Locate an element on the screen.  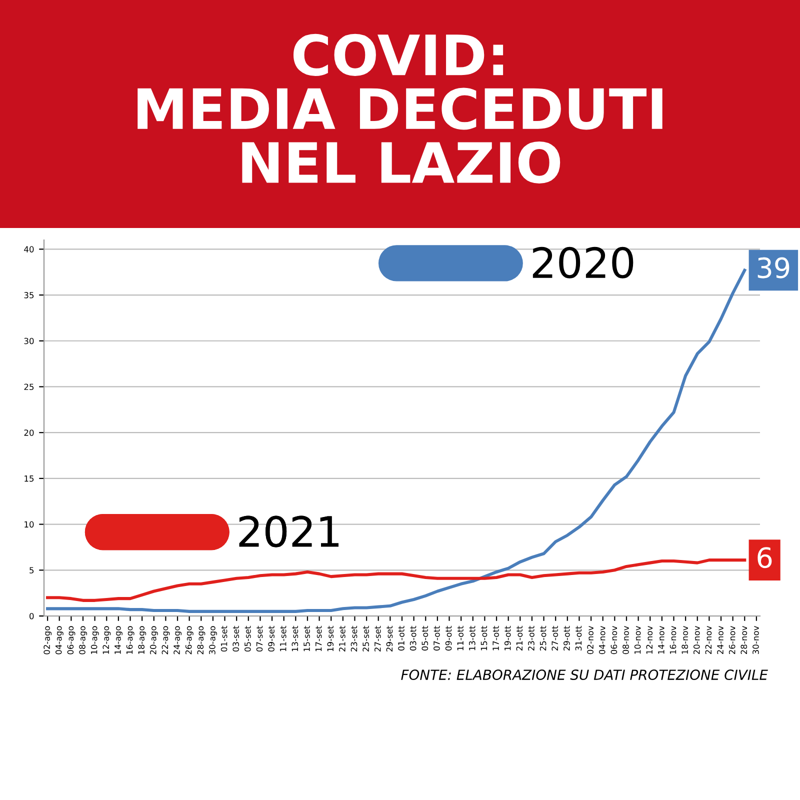
x-tick-label: 26-ago is located at coordinates (189, 640).